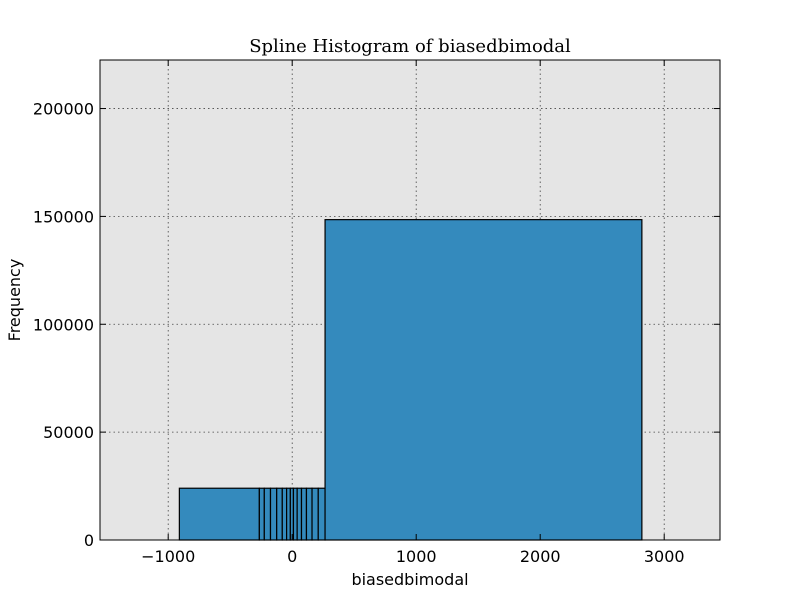 This screenshot has height=600, width=800. What do you see at coordinates (14, 300) in the screenshot?
I see `y-axis-label: Frequency` at bounding box center [14, 300].